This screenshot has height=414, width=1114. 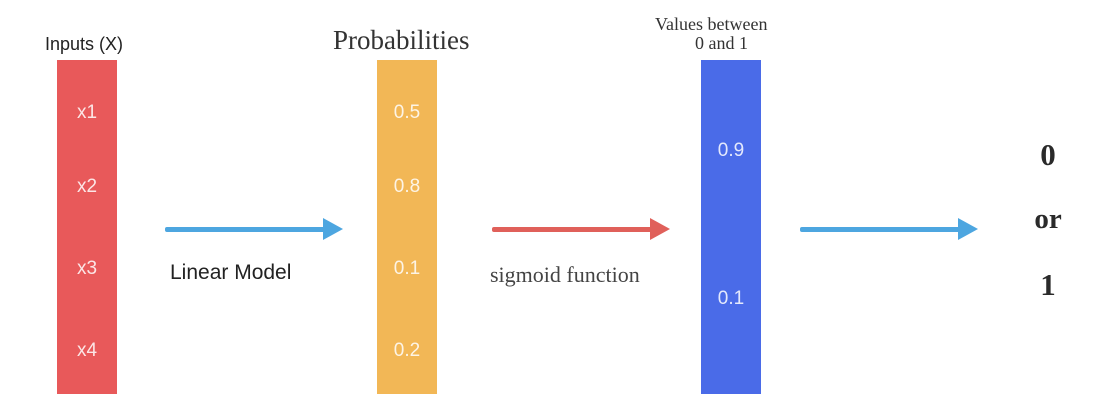 I want to click on output-or: or, so click(x=1048, y=219).